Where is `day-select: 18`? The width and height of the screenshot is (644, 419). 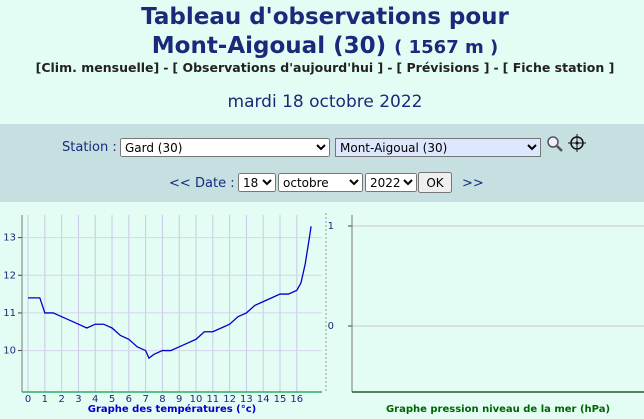
day-select: 18 is located at coordinates (257, 182).